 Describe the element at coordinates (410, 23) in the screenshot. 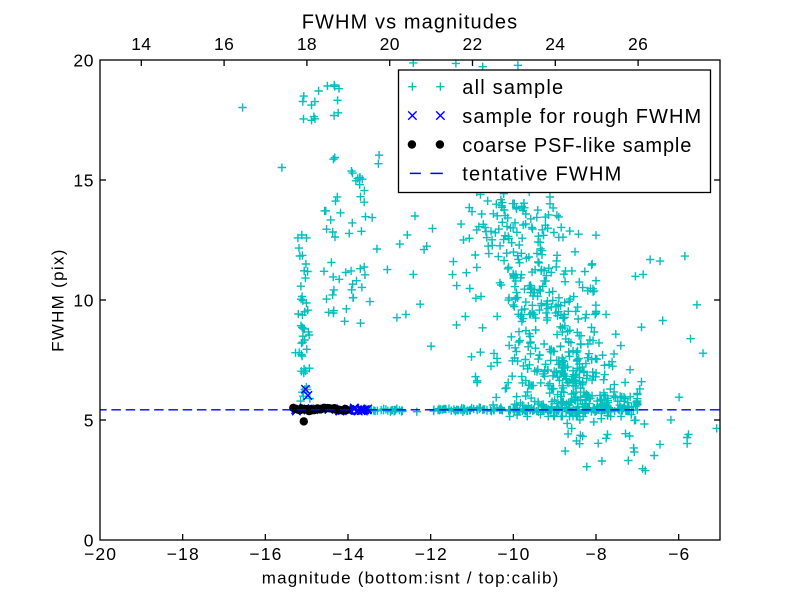

I see `svg-text: FWHM vs magnitudes` at that location.